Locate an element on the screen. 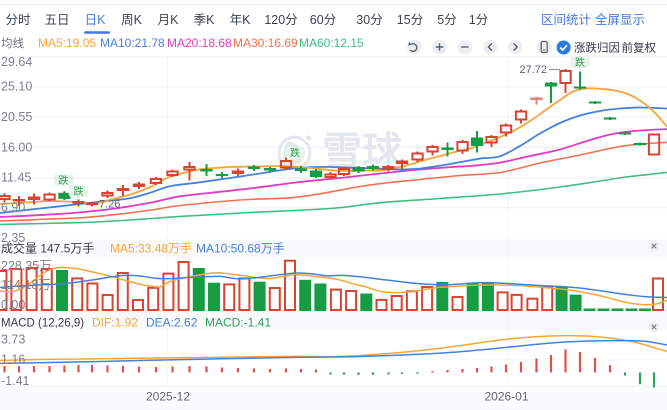  svg-text: 29.64 is located at coordinates (16, 62).